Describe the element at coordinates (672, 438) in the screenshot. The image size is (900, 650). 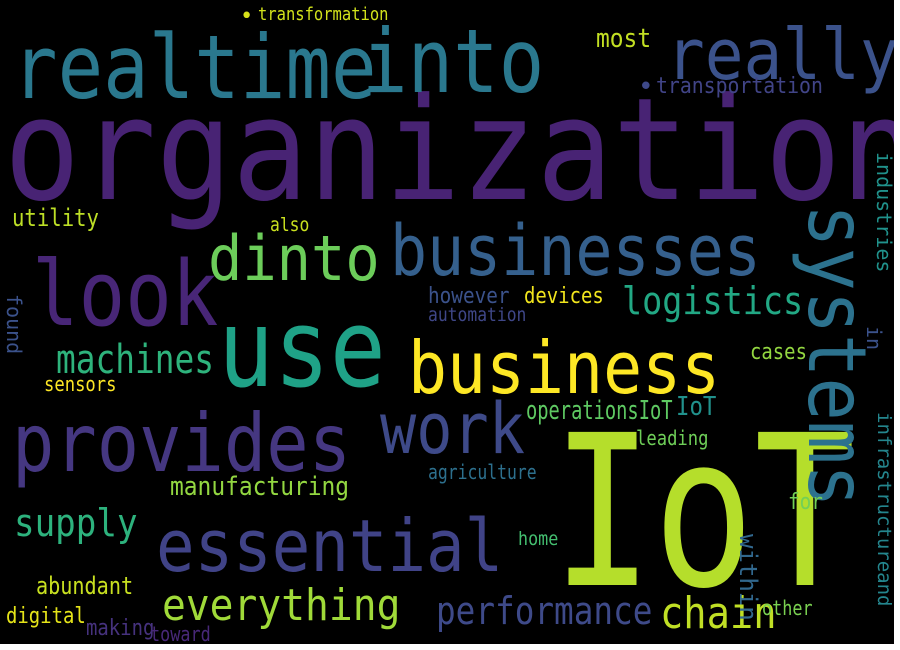
I see `word-leading: leading` at that location.